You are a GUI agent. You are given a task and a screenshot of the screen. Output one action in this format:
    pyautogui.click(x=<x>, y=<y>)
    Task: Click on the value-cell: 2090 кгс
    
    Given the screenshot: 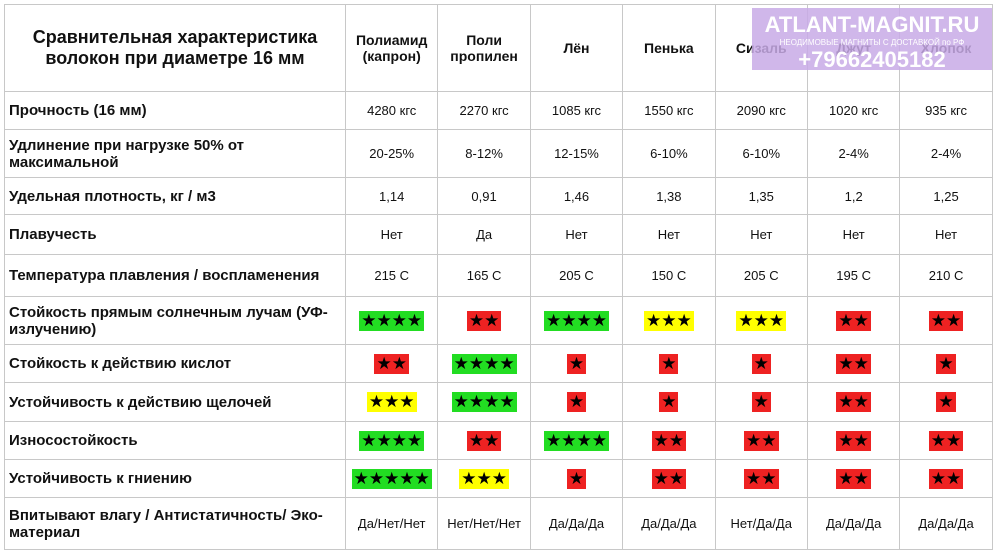 What is the action you would take?
    pyautogui.click(x=761, y=110)
    